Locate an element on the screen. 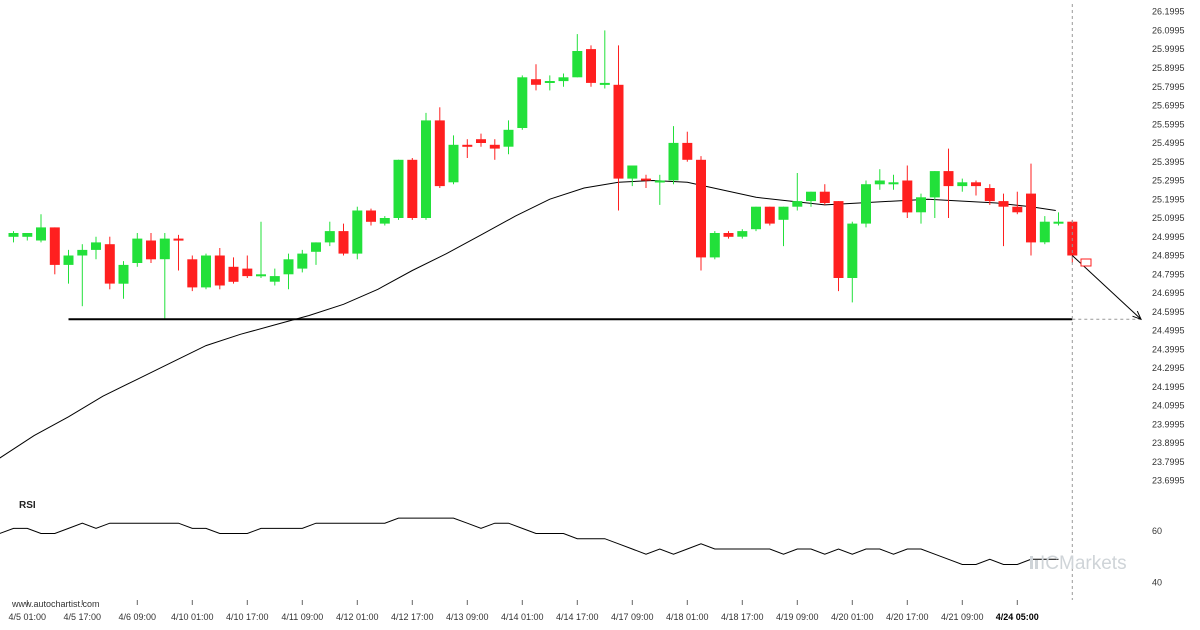  brand-text: ICMarkets is located at coordinates (1083, 563).